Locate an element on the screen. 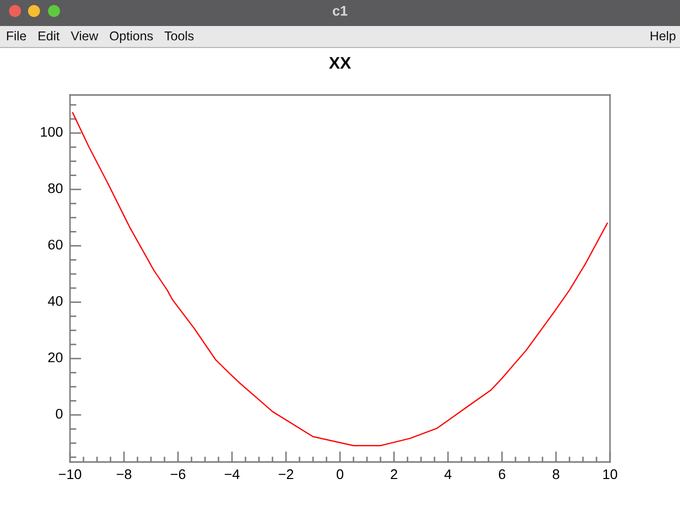  y-tick-label: 60 is located at coordinates (55, 245).